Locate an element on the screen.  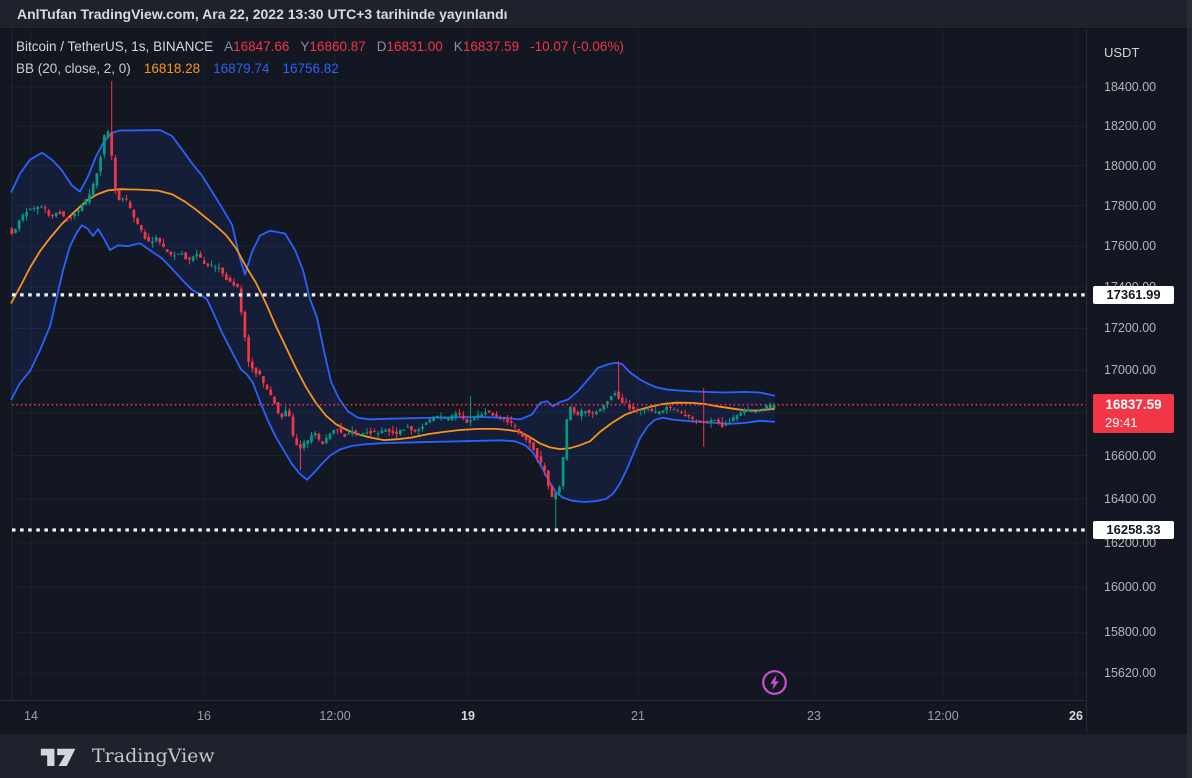
indicator-values: 16818.28 16879.74 16756.82 is located at coordinates (235, 68).